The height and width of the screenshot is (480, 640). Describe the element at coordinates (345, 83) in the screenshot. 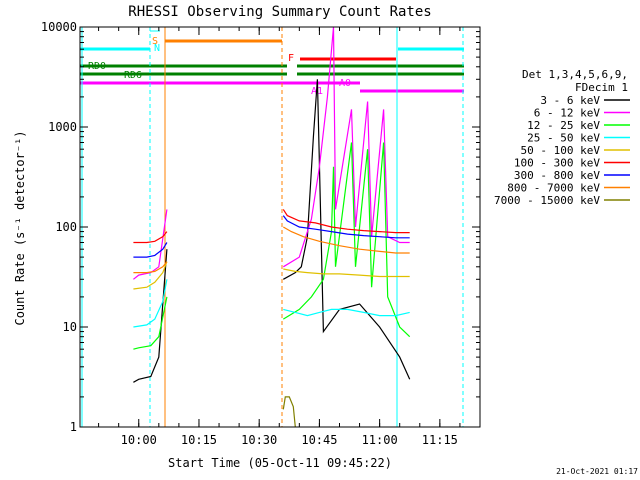

I see `annotation-label-a0: A0` at that location.